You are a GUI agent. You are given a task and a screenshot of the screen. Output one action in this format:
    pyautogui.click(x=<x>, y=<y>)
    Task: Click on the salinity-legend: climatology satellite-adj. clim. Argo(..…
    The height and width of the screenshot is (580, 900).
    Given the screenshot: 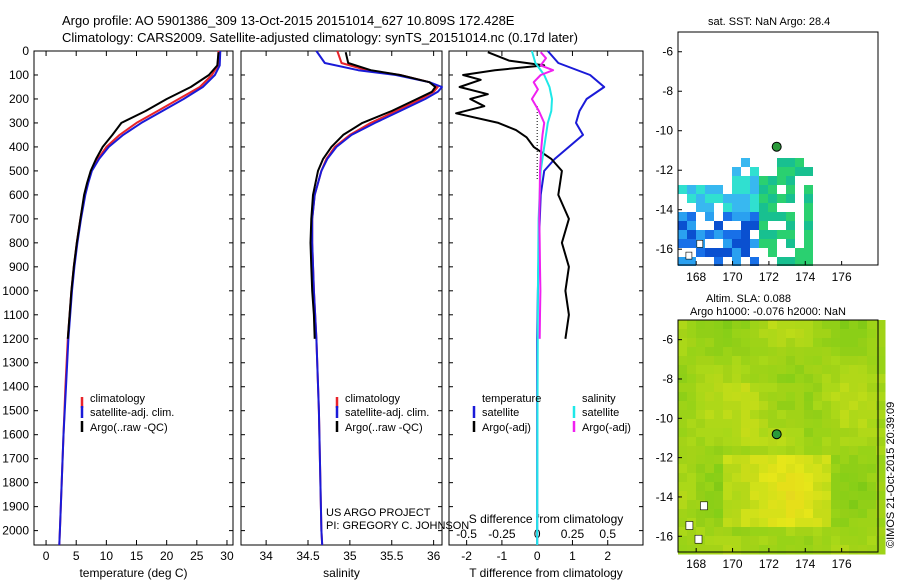 What is the action you would take?
    pyautogui.click(x=382, y=413)
    